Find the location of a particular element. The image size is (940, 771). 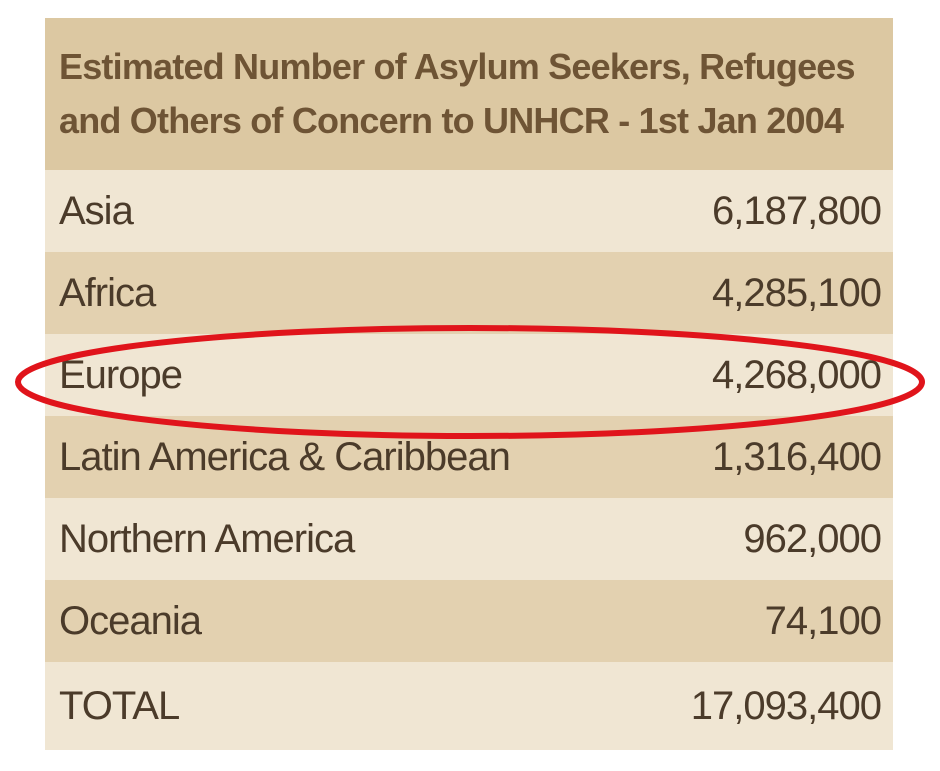

table-row: TOTAL 17,093,400 is located at coordinates (469, 706).